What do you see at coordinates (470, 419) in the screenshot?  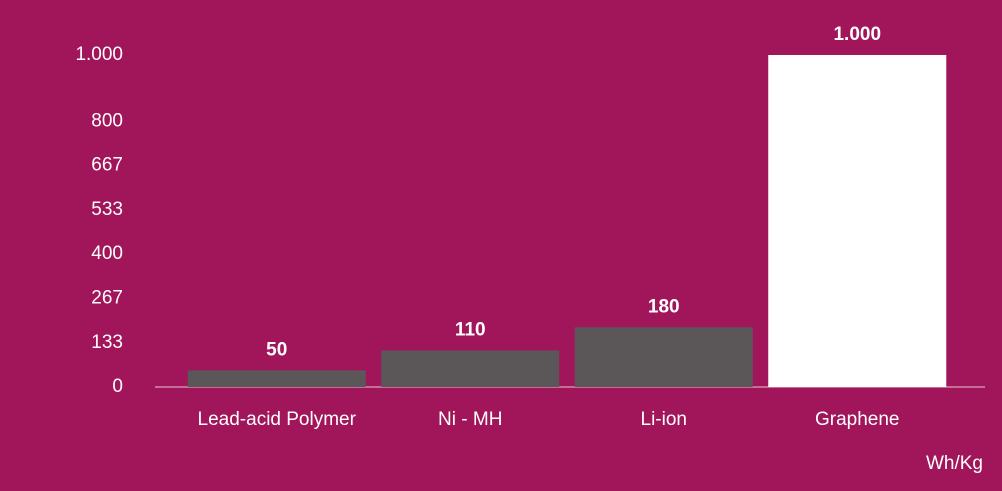 I see `x-tick-label: Ni - MH` at bounding box center [470, 419].